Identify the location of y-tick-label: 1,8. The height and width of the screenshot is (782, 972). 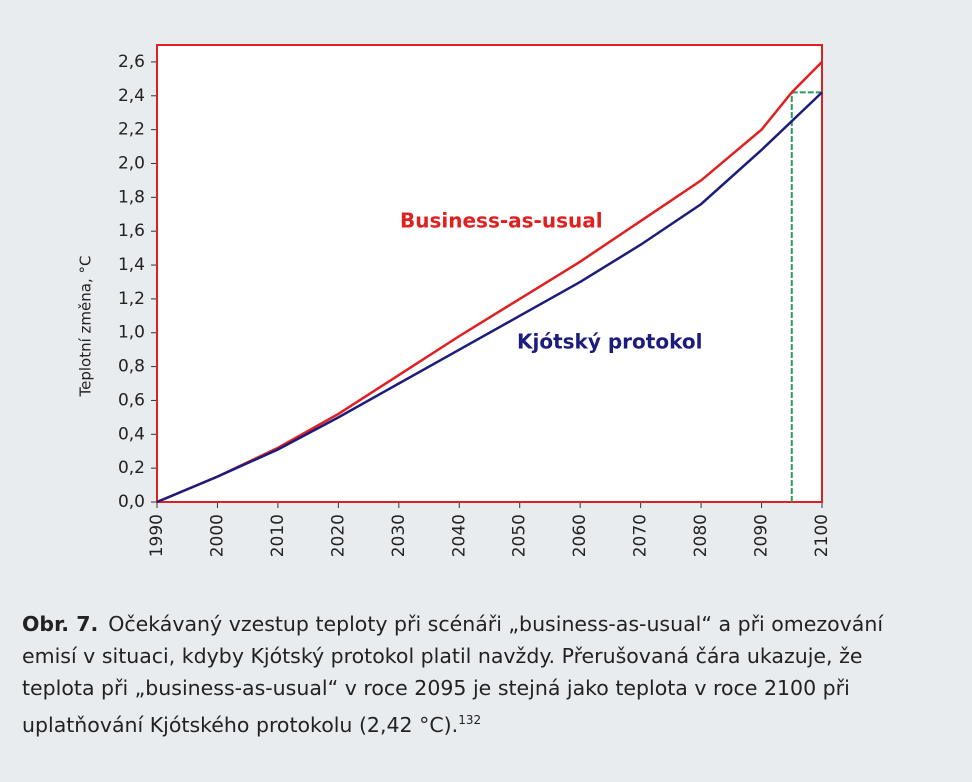
(131, 197).